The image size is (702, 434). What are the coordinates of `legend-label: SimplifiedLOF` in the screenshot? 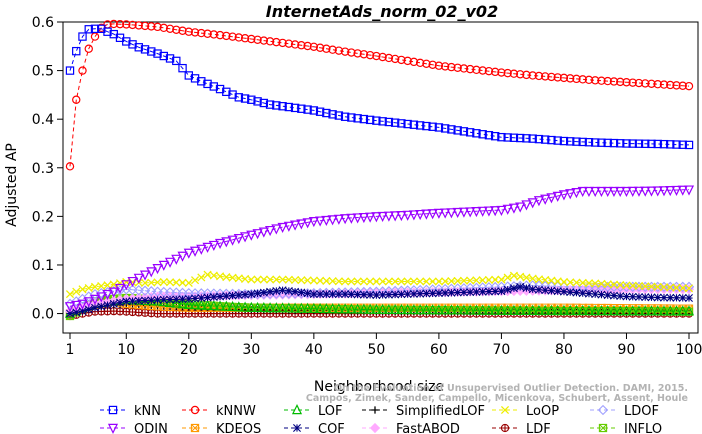 It's located at (440, 411).